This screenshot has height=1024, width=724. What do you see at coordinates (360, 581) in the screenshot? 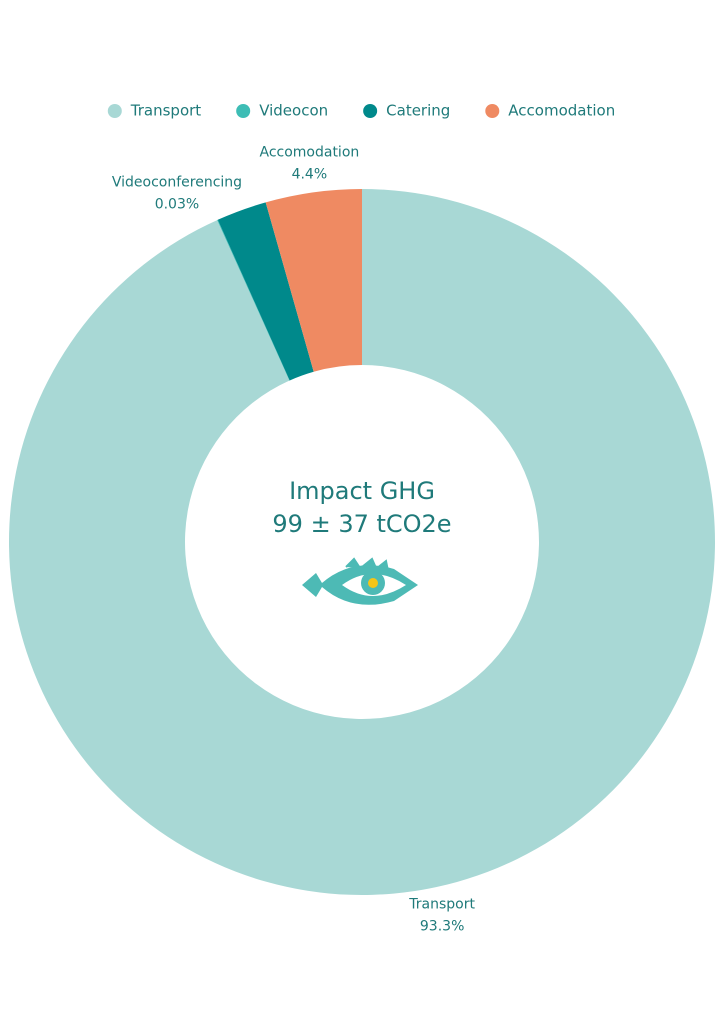
I see `fish-eye-icon` at bounding box center [360, 581].